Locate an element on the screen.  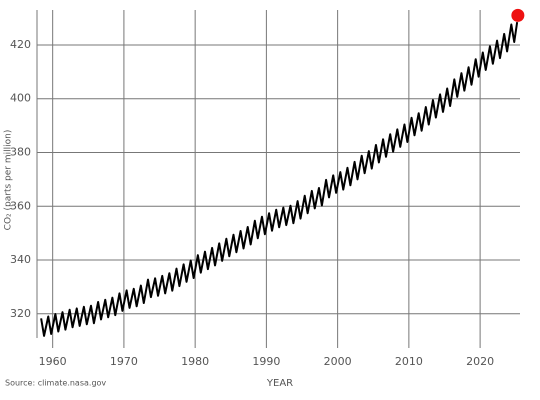
y-tick-label: 420 is located at coordinates (20, 44).